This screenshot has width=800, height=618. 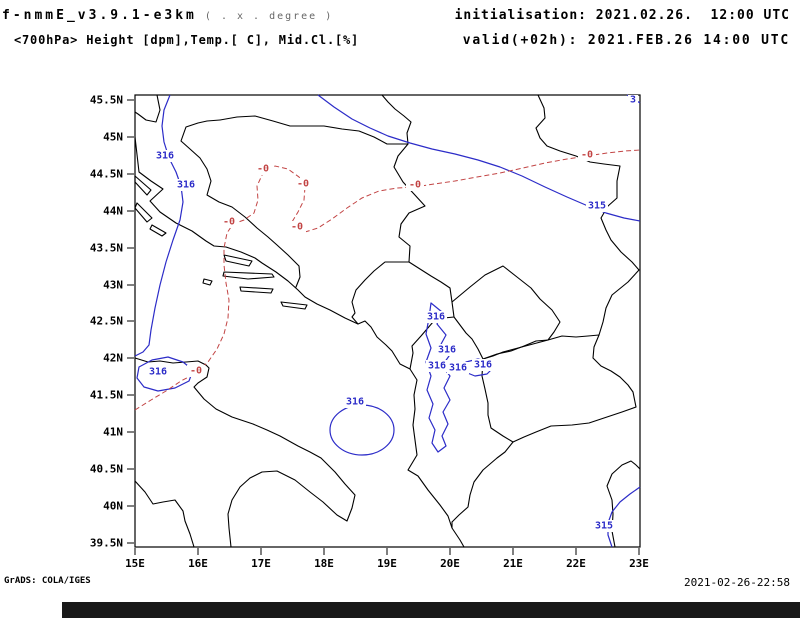 I want to click on height-contour-316-west-loop, so click(x=165, y=374).